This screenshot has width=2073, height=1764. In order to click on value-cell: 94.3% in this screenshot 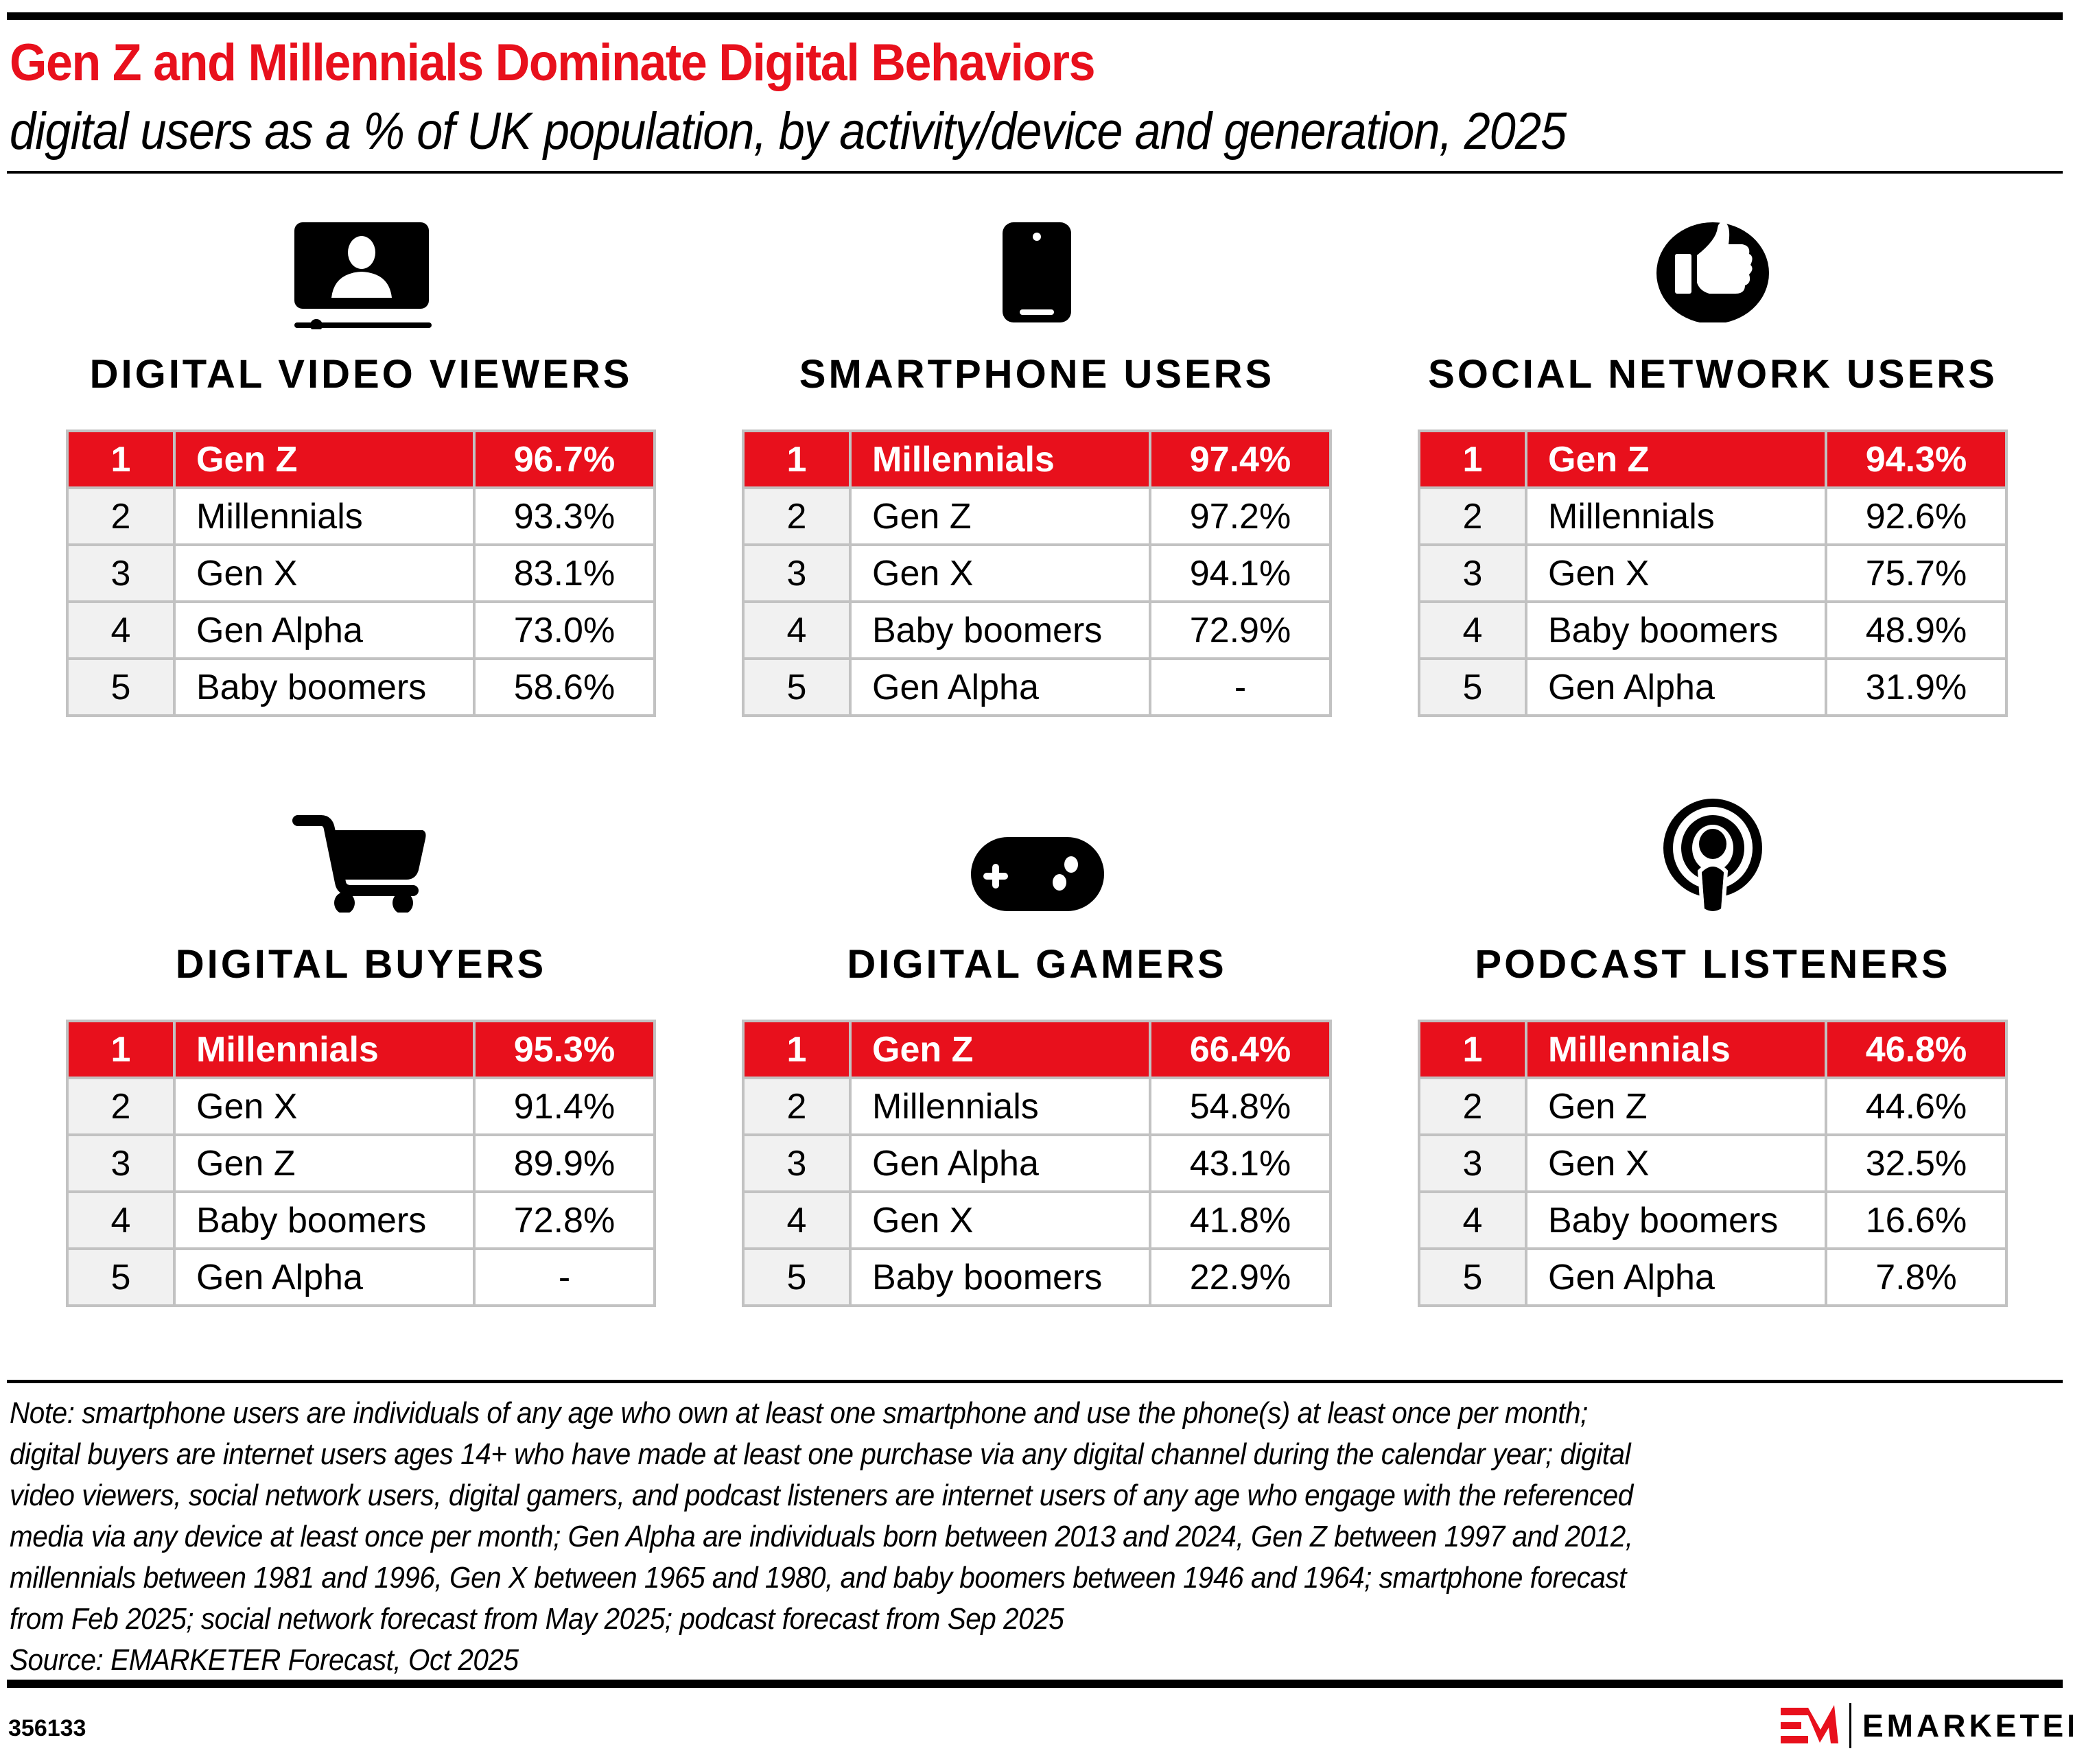, I will do `click(1917, 459)`.